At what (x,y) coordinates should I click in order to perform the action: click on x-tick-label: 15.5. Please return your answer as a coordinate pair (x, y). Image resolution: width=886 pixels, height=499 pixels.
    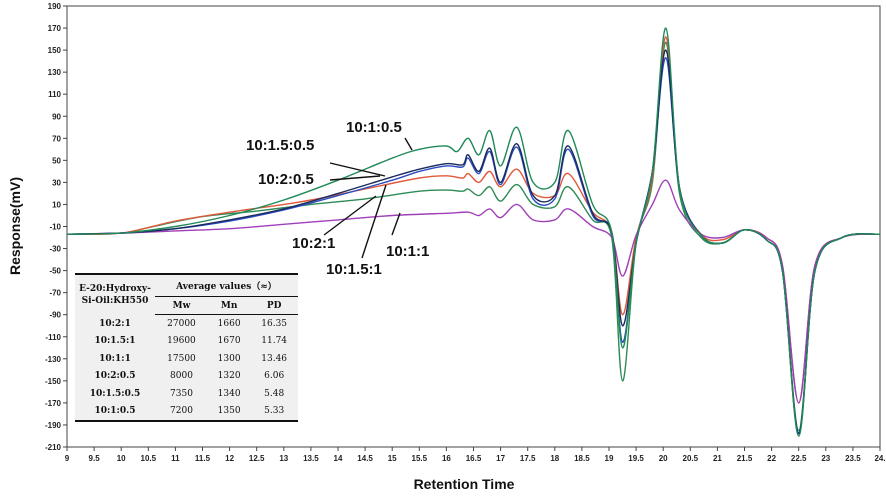
    Looking at the image, I should click on (420, 458).